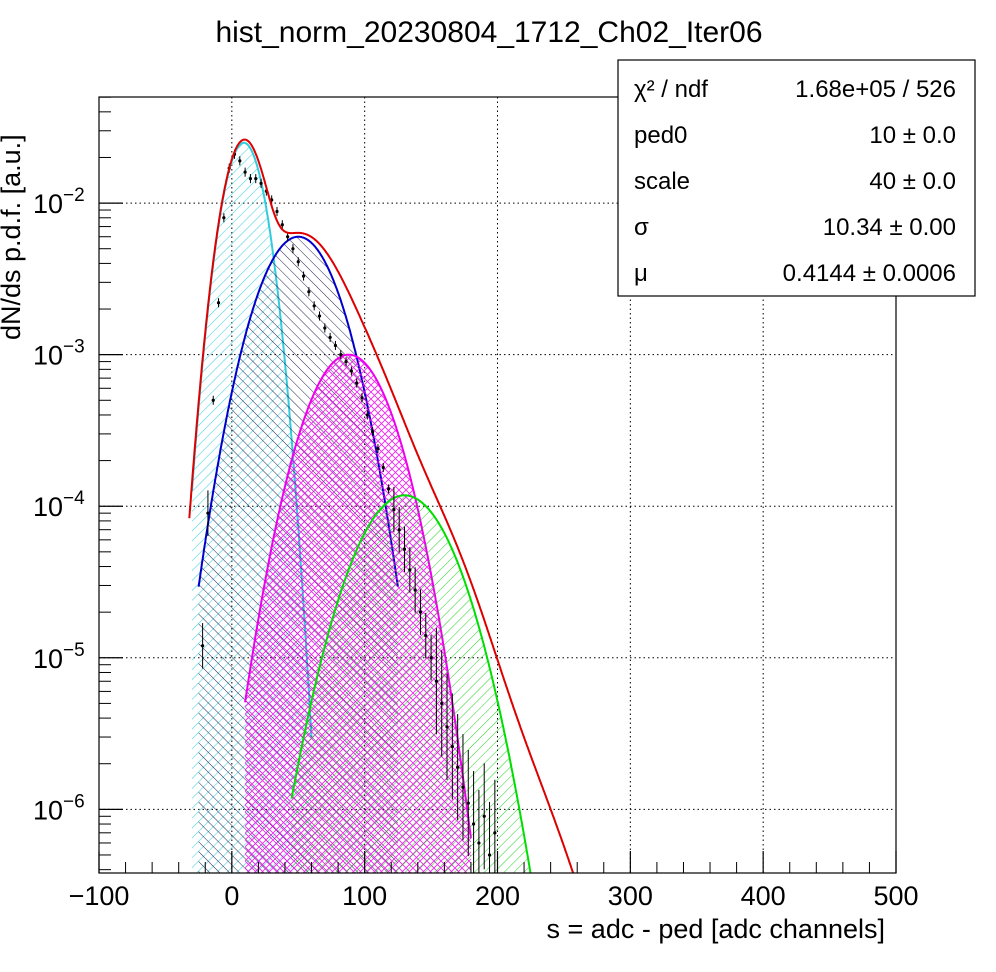 This screenshot has height=972, width=996. I want to click on stats-row-name: χ² / ndf, so click(671, 89).